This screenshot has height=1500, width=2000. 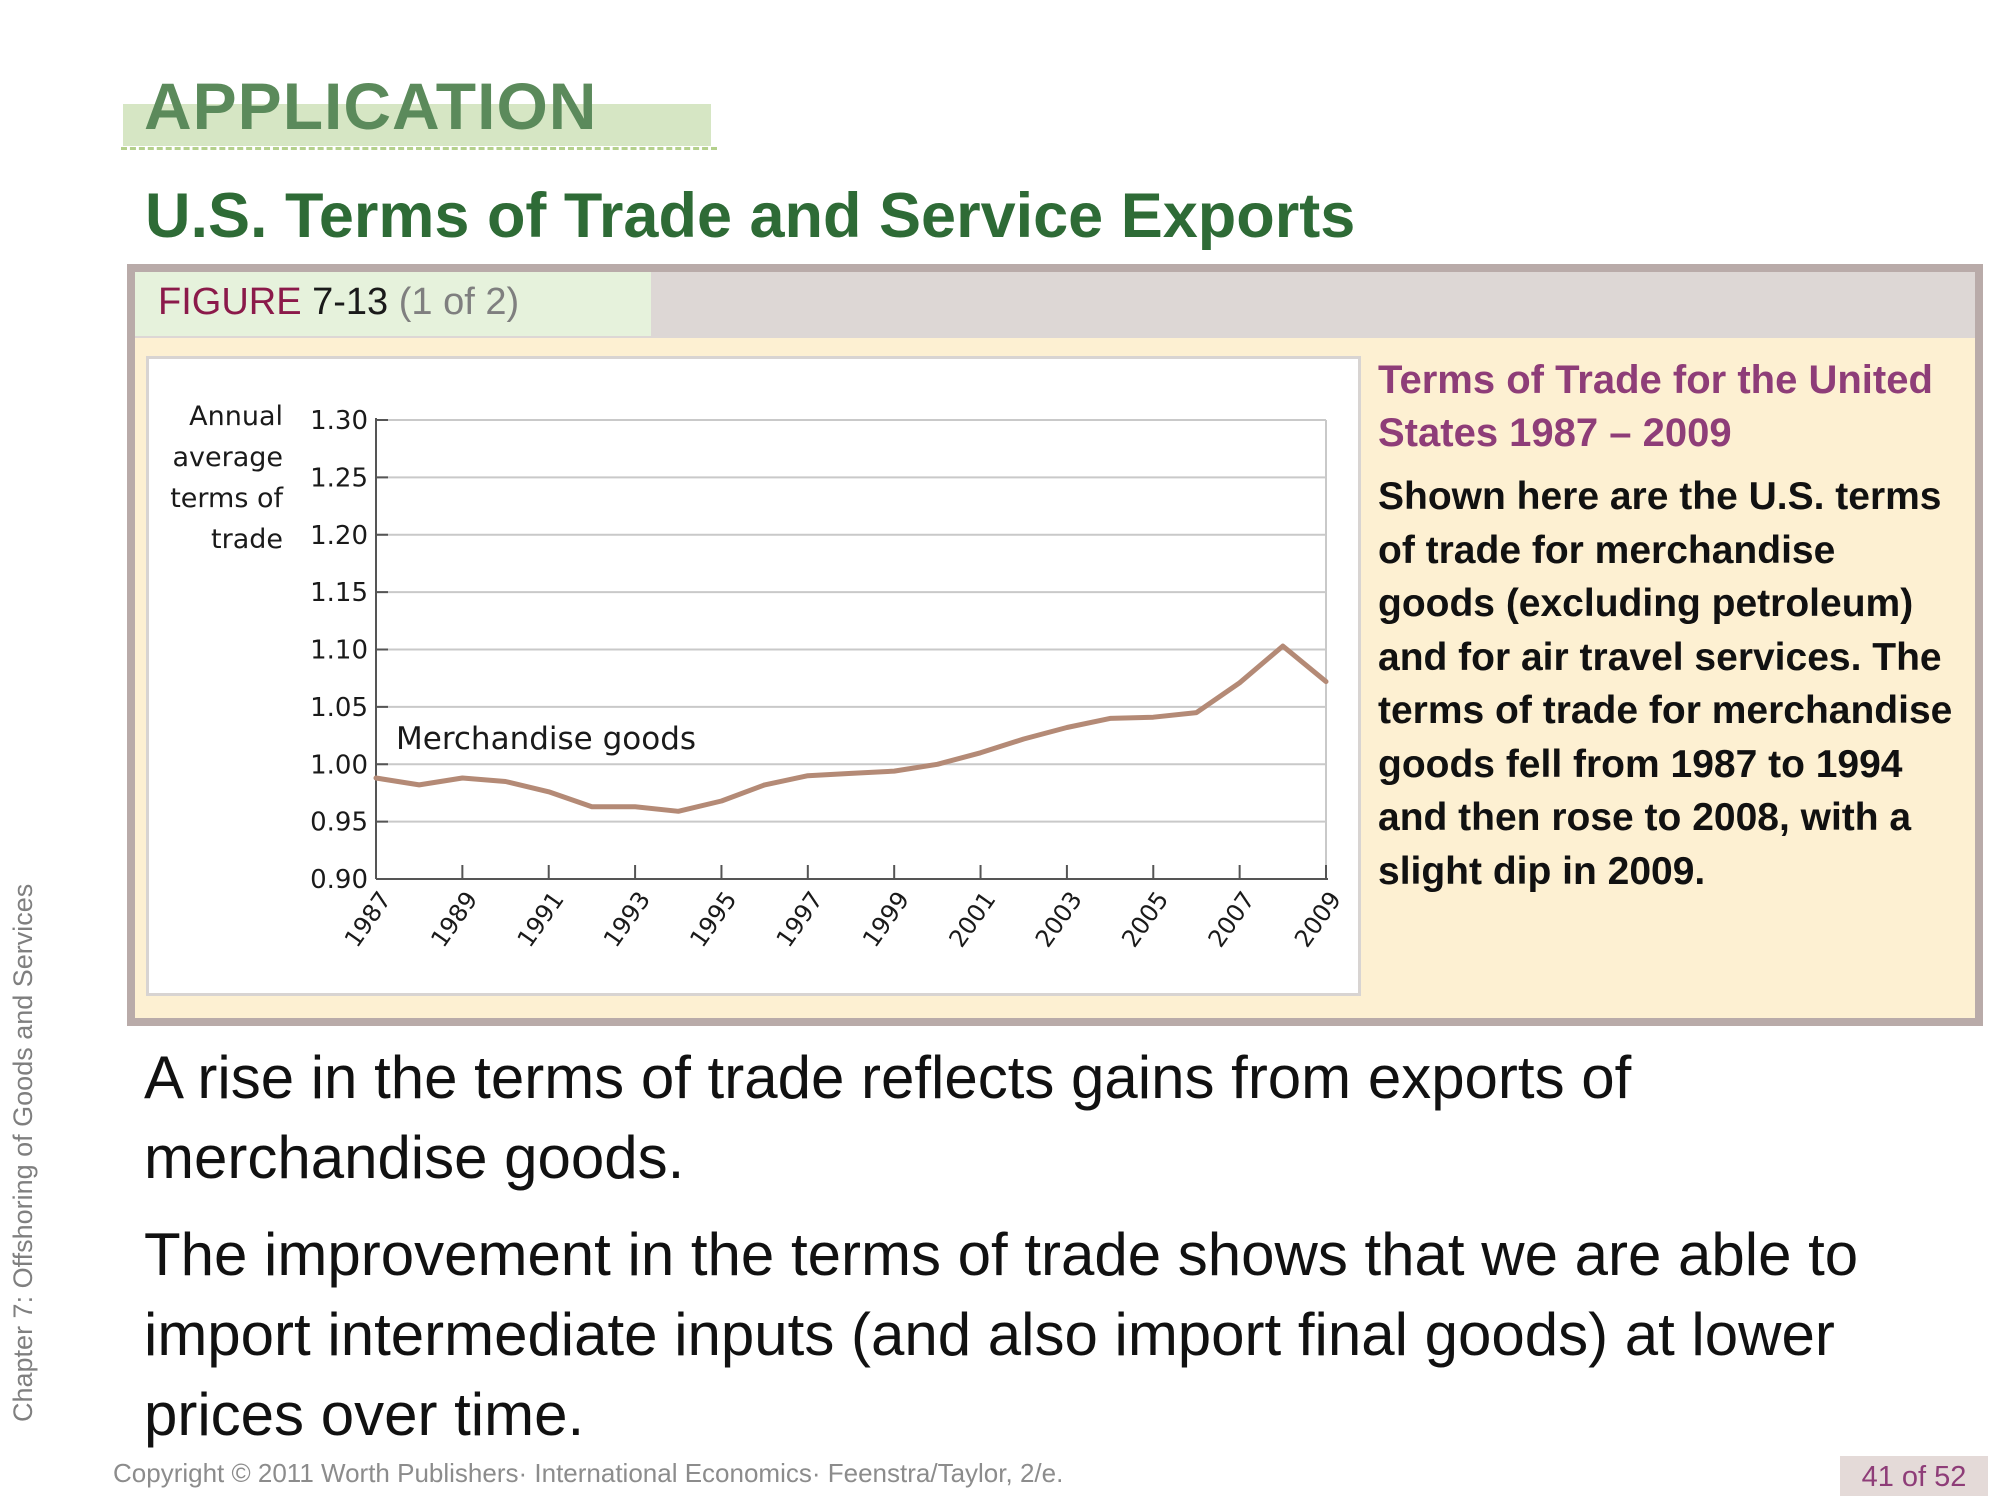 What do you see at coordinates (541, 919) in the screenshot?
I see `x-tick-label: 1991` at bounding box center [541, 919].